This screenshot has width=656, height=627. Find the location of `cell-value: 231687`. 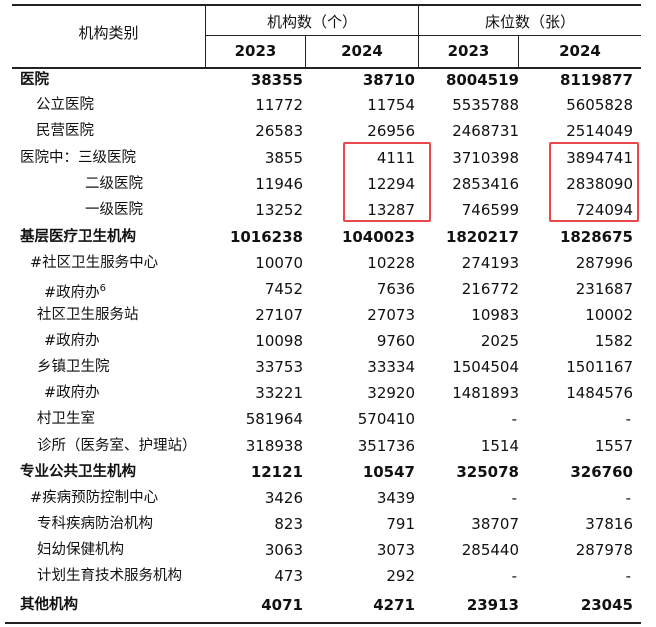

cell-value: 231687 is located at coordinates (604, 289).